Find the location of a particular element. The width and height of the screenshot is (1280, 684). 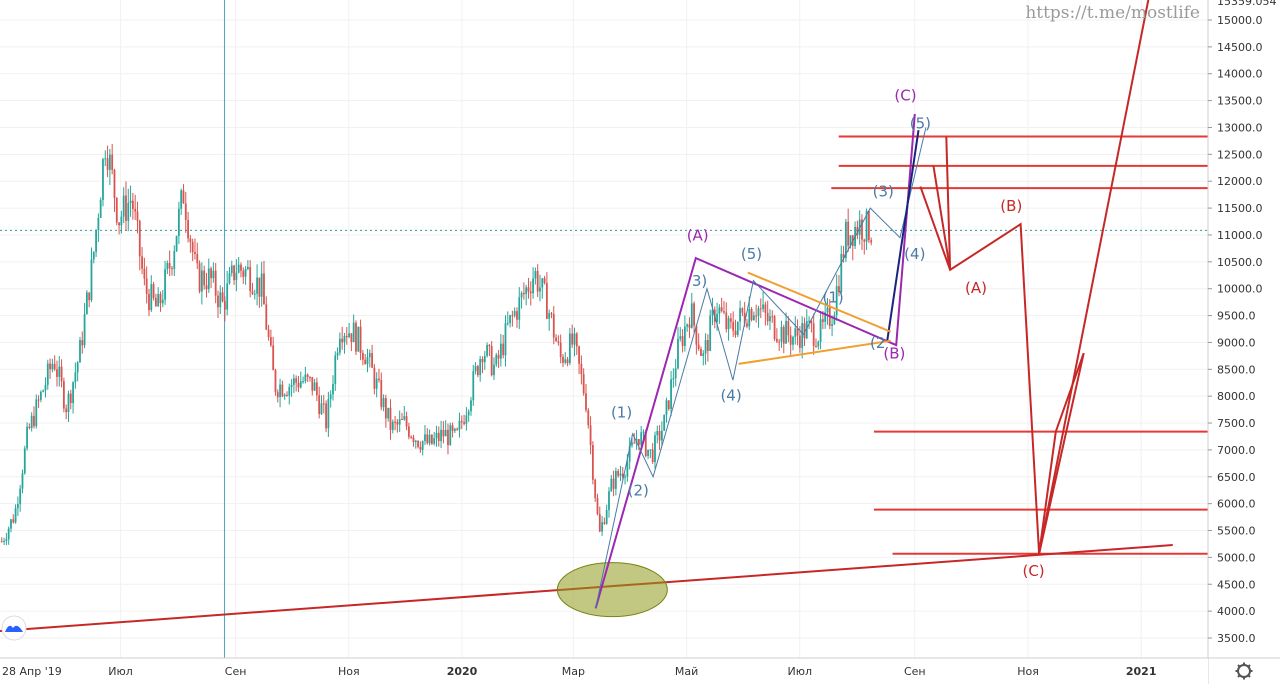

forecast-up-2-path is located at coordinates (1061, 453).